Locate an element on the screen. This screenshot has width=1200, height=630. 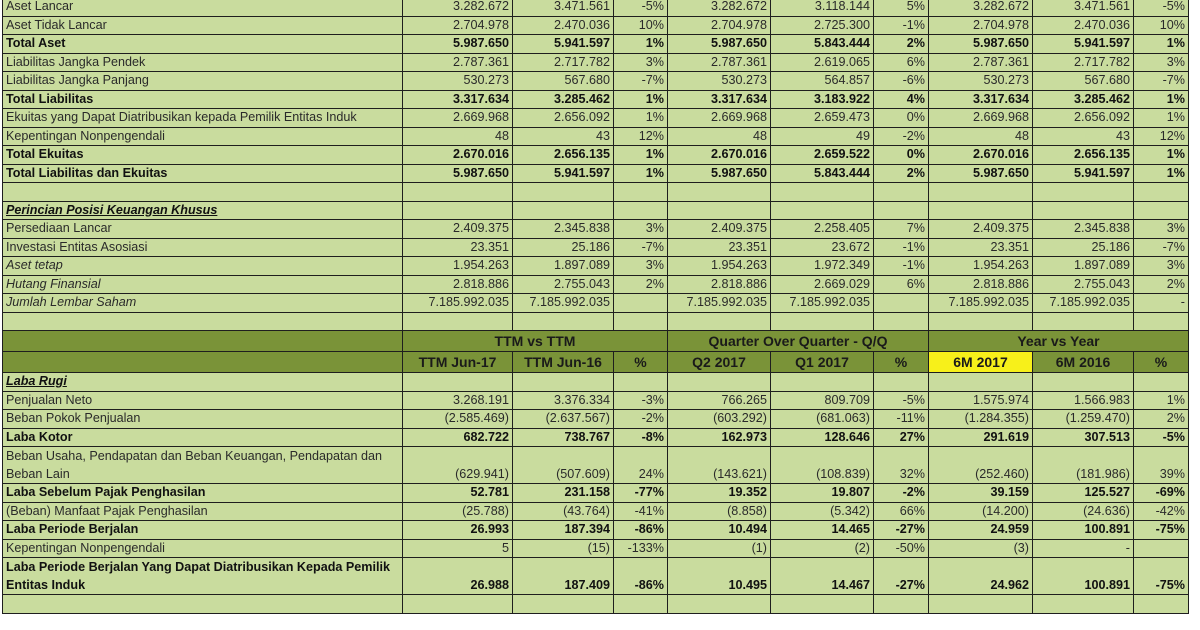
row-label: Kepentingan Nonpengendali is located at coordinates (202, 548).